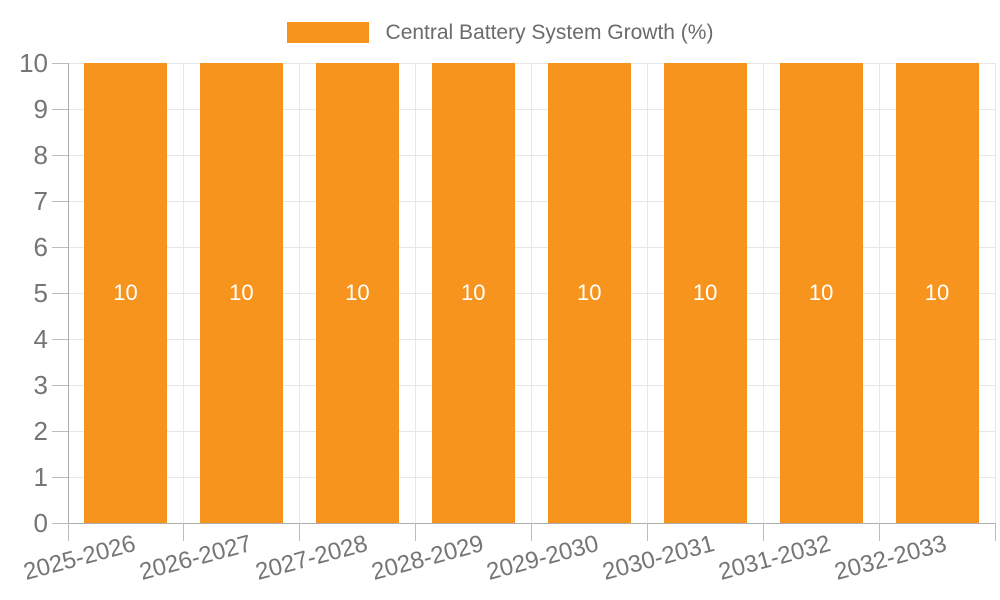  I want to click on x-axis-tick-label: 2030-2031, so click(659, 558).